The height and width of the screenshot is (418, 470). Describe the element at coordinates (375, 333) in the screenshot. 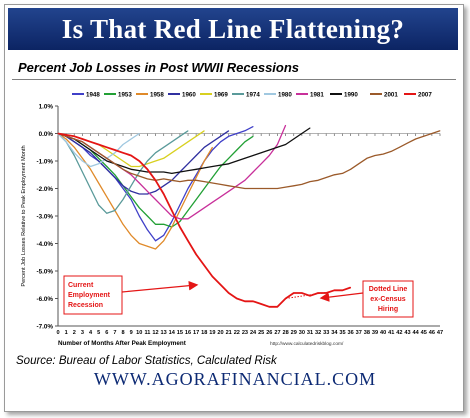

I see `x-tick-label: 39` at that location.